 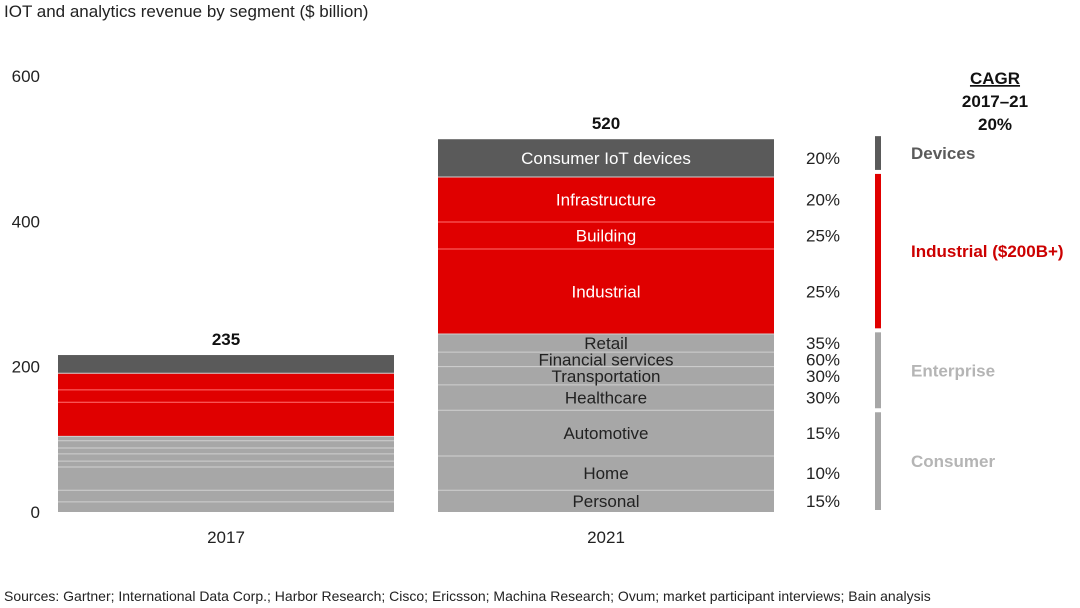 I want to click on segment-label: Infrastructure, so click(x=606, y=200).